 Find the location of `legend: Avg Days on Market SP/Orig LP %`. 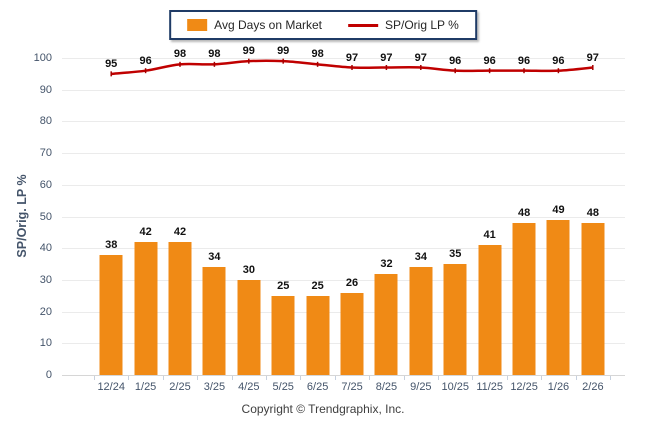

legend: Avg Days on Market SP/Orig LP % is located at coordinates (323, 25).